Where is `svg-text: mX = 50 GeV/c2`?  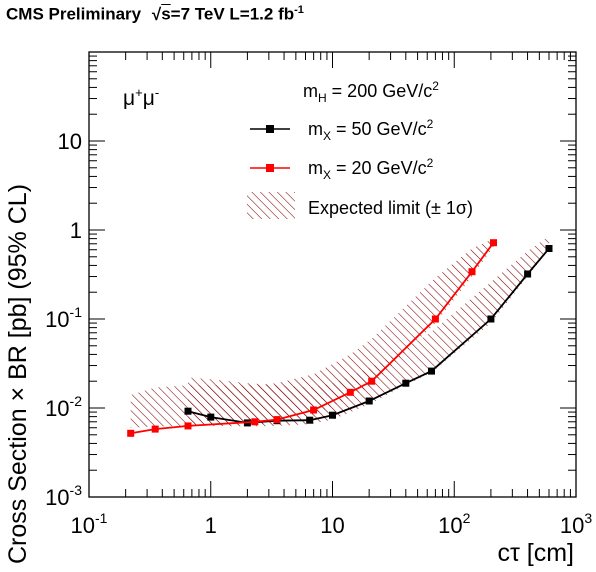 svg-text: mX = 50 GeV/c2 is located at coordinates (371, 130).